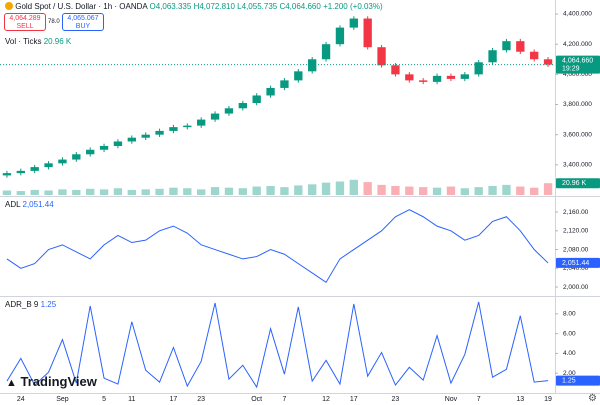  I want to click on volume-last-label-bg, so click(578, 183).